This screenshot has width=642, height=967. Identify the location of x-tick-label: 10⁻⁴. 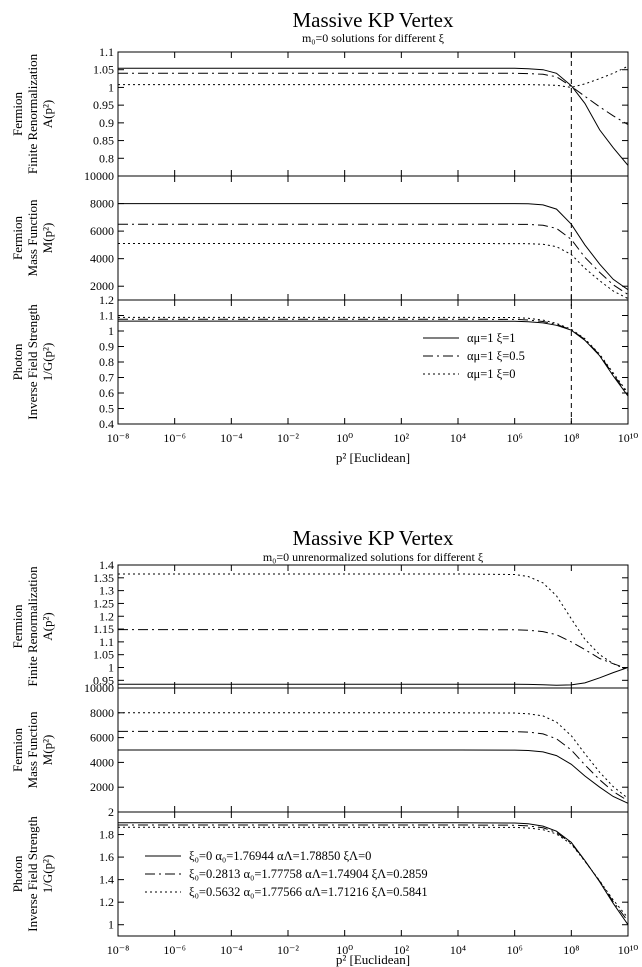
(231, 438).